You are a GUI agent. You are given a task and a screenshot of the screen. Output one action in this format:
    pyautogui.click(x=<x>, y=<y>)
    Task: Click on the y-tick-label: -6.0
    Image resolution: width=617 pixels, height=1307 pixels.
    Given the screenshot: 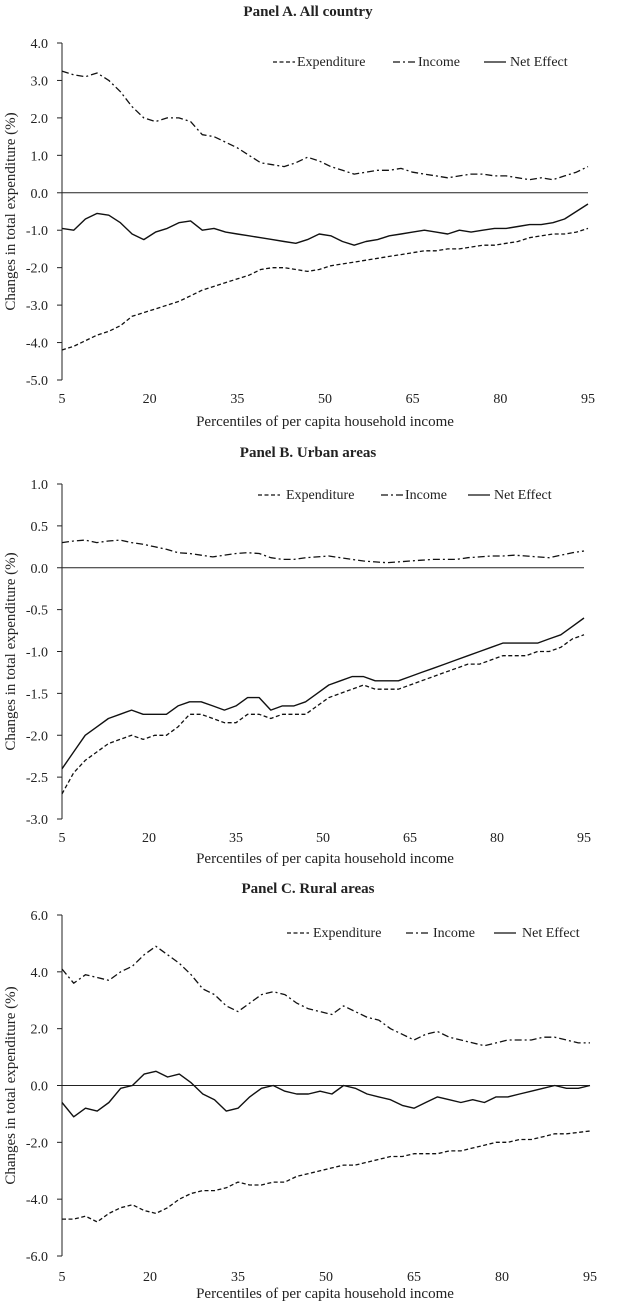 What is the action you would take?
    pyautogui.click(x=37, y=1257)
    